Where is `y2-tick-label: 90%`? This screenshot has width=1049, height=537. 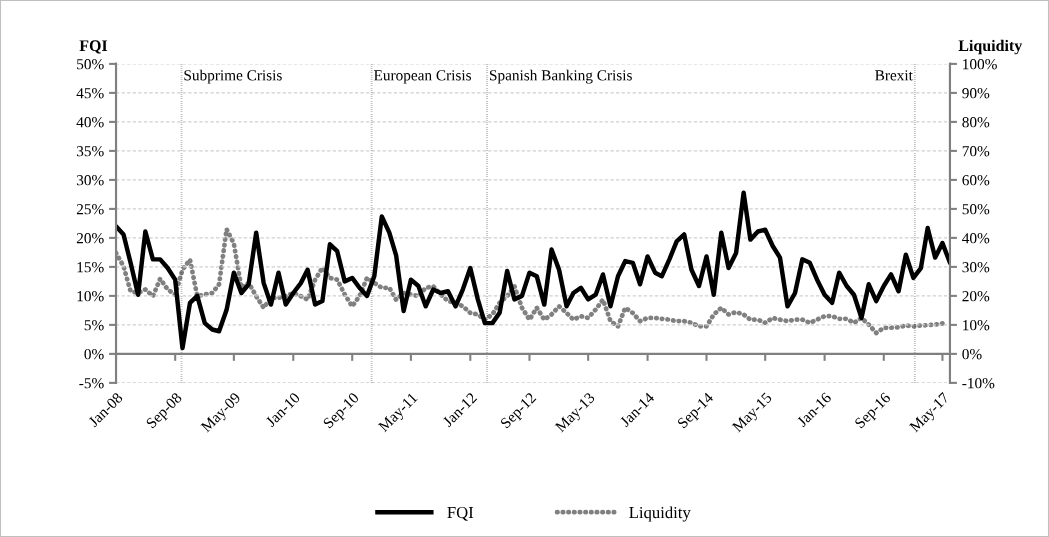 y2-tick-label: 90% is located at coordinates (976, 93).